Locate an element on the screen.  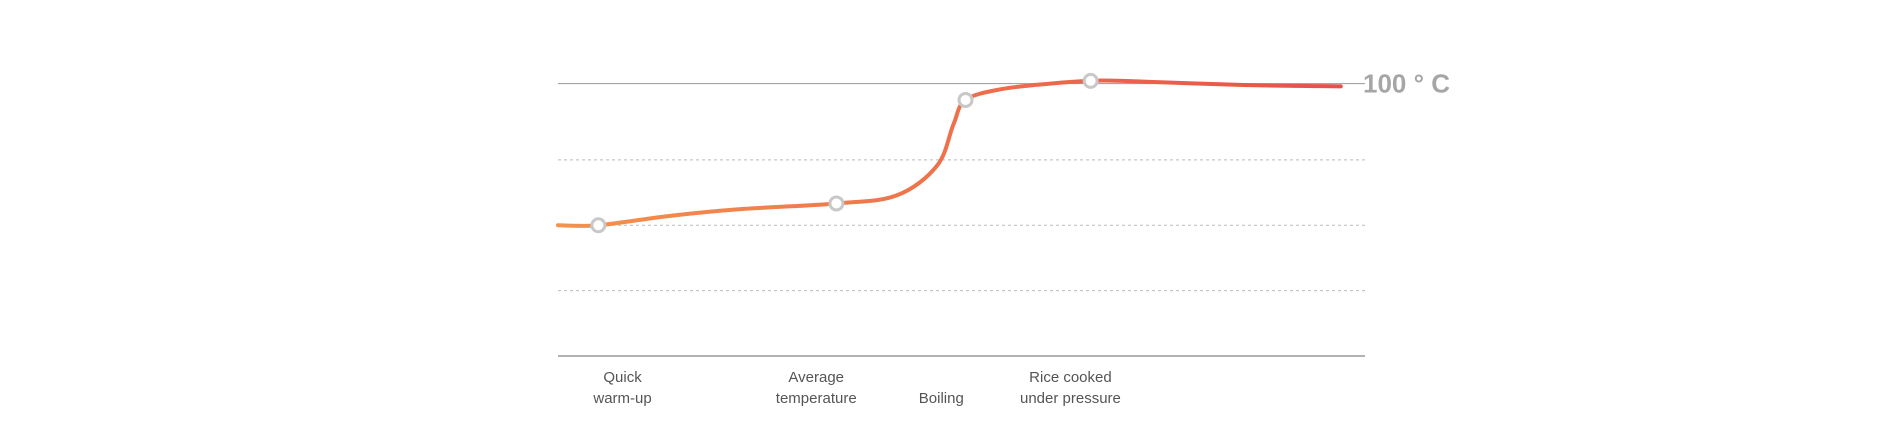
temperature-series-line is located at coordinates (949, 153).